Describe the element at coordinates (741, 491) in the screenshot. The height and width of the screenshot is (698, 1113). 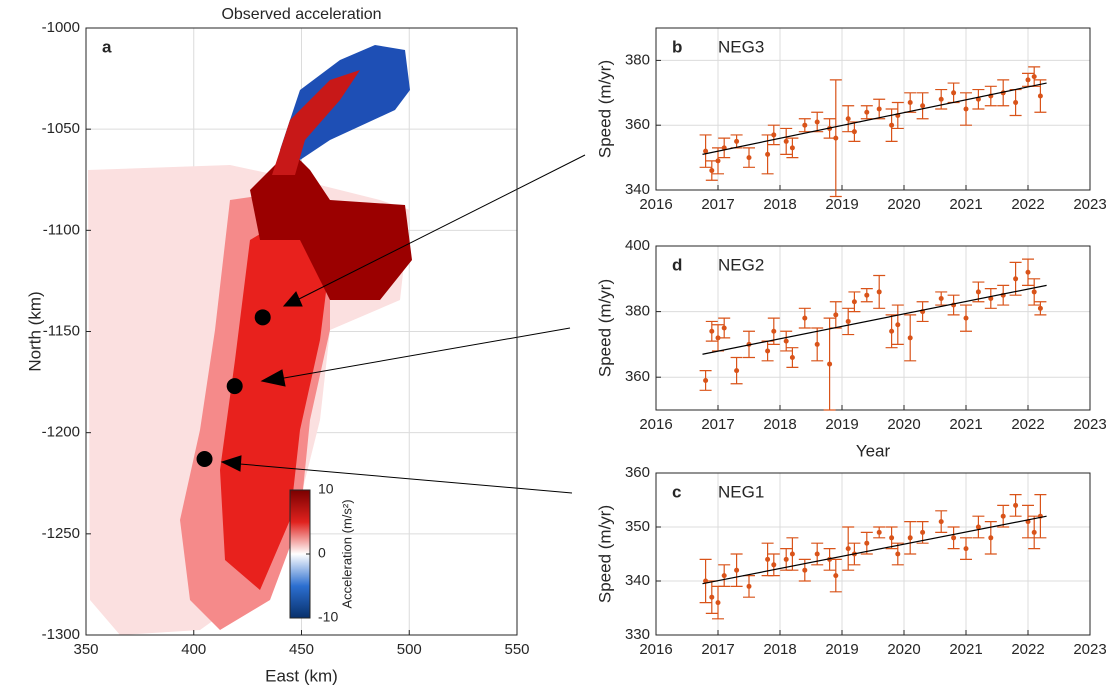
I see `series-name: NEG1` at that location.